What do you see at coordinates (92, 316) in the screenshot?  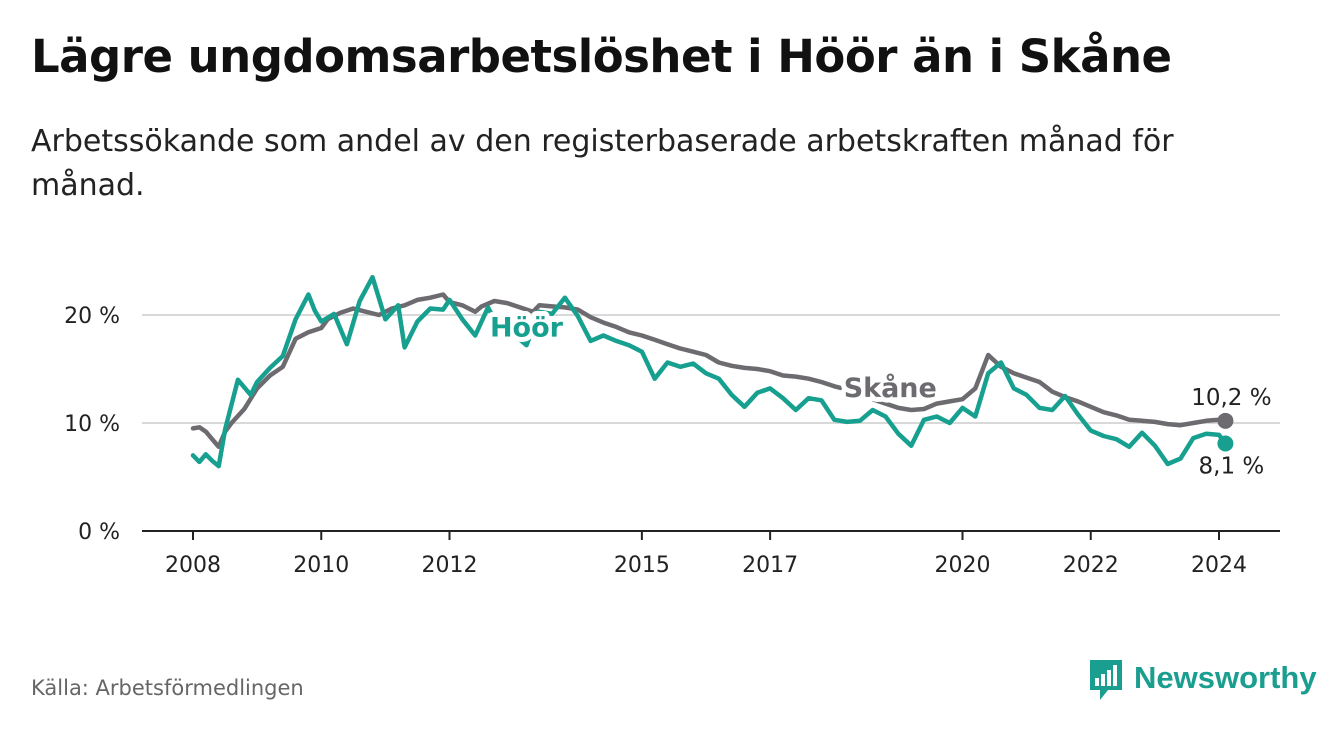 I see `y-tick-label: 20 %` at bounding box center [92, 316].